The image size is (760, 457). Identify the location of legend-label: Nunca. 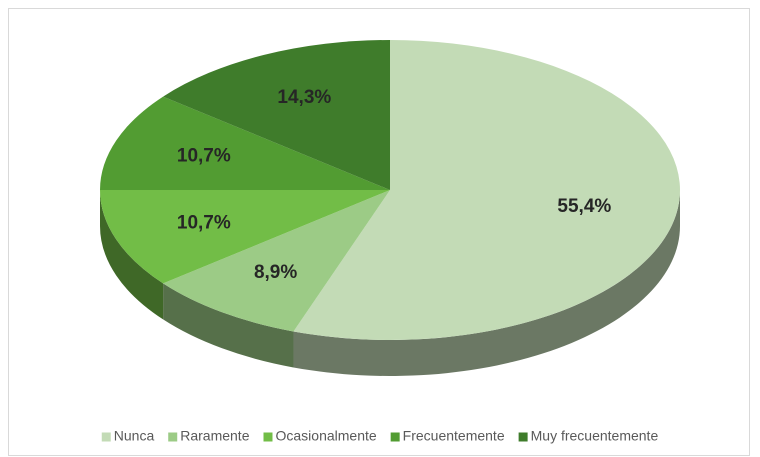
(134, 436).